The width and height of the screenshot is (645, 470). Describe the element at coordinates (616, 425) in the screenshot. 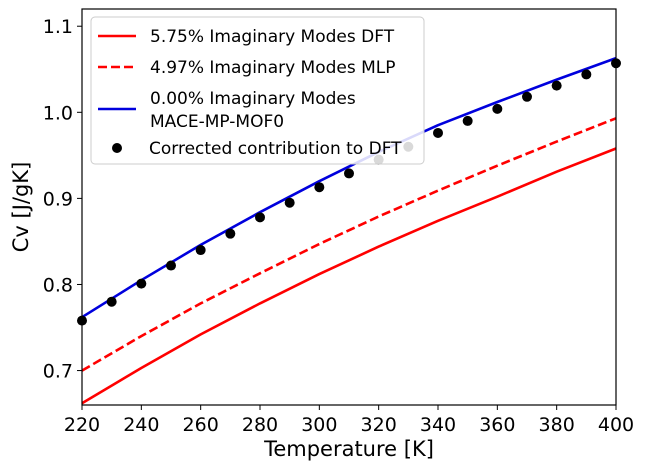

I see `x-tick-label: 400` at that location.